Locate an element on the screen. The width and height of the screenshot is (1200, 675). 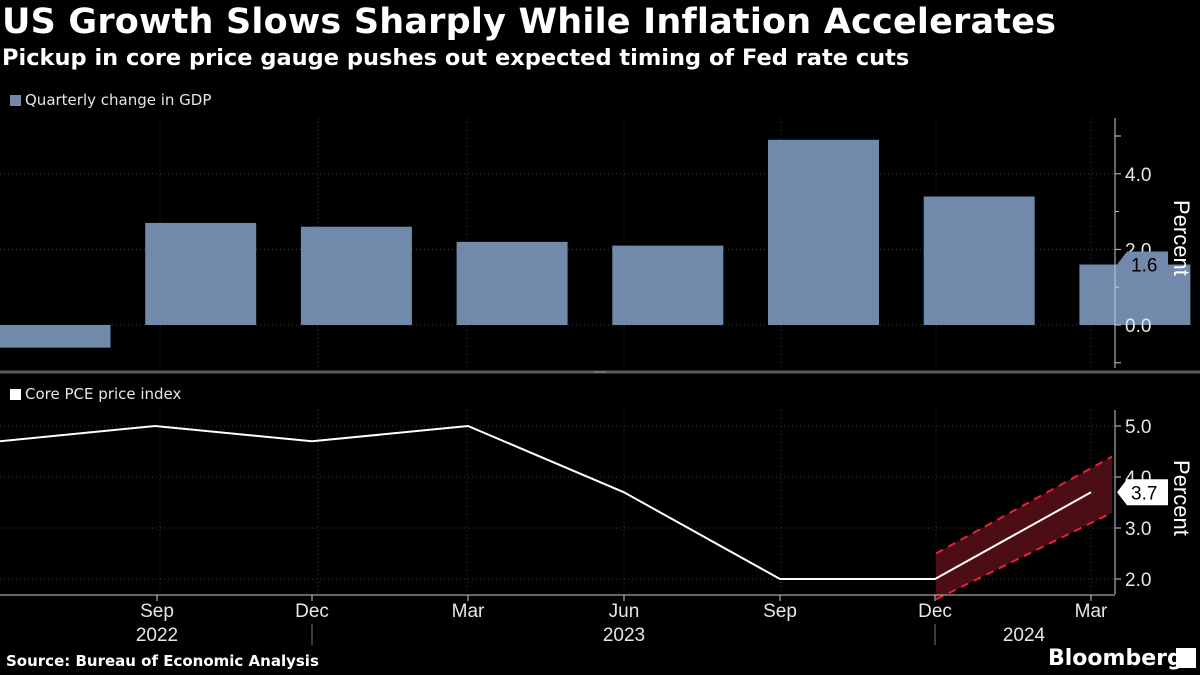
source-note: Source: Bureau of Economic Analysis is located at coordinates (162, 661).